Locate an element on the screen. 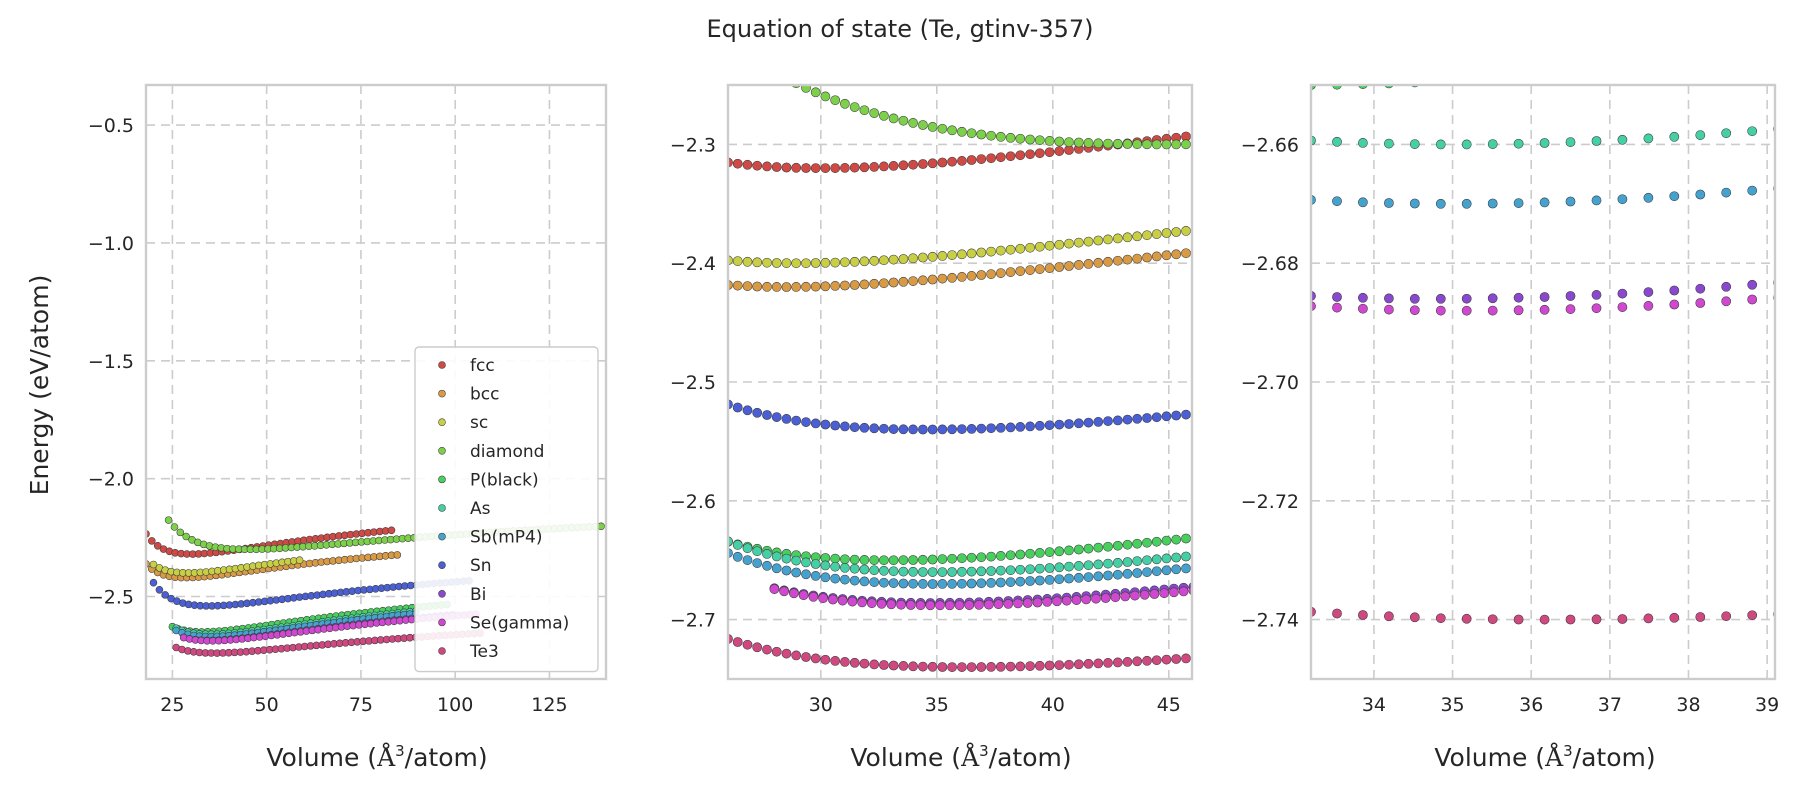 The width and height of the screenshot is (1800, 800). x-axis-label-2: Volume (Å3/atom) is located at coordinates (960, 757).